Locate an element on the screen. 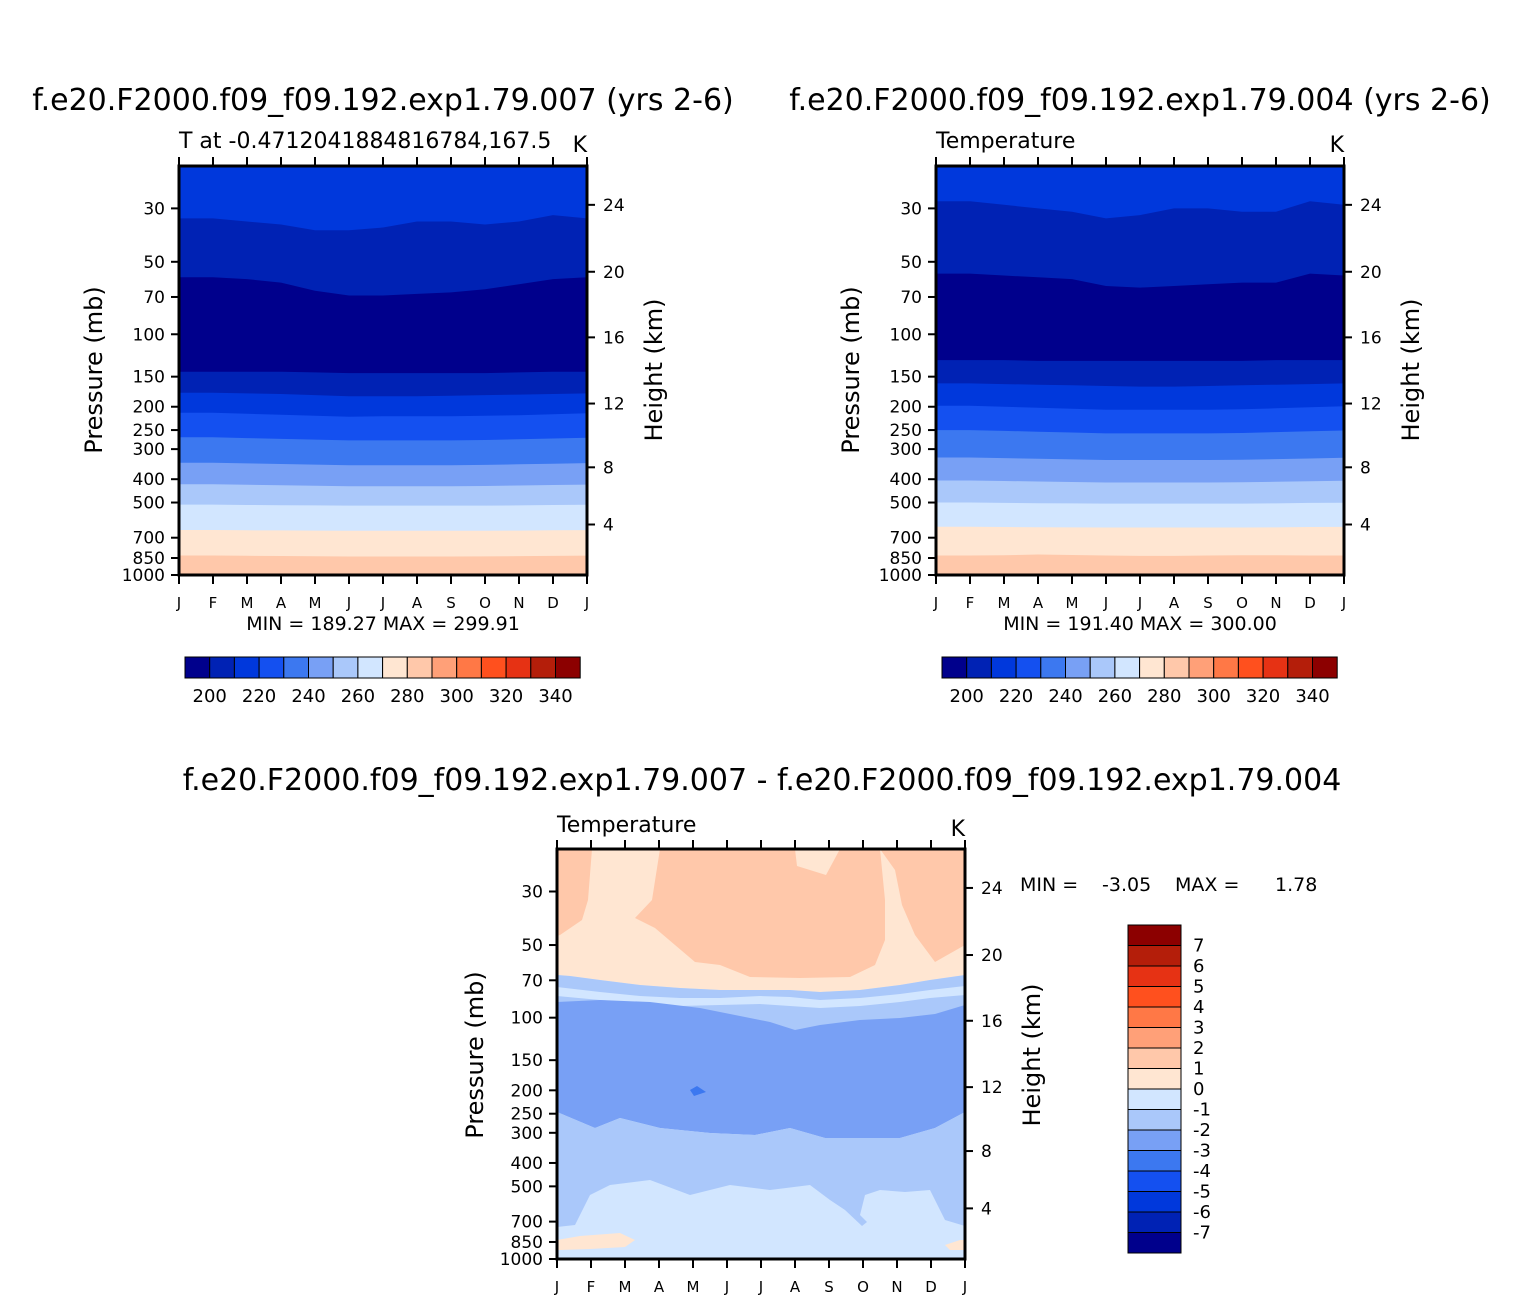 The image size is (1524, 1298). band-0-1-surface-right is located at coordinates (955, 1245).